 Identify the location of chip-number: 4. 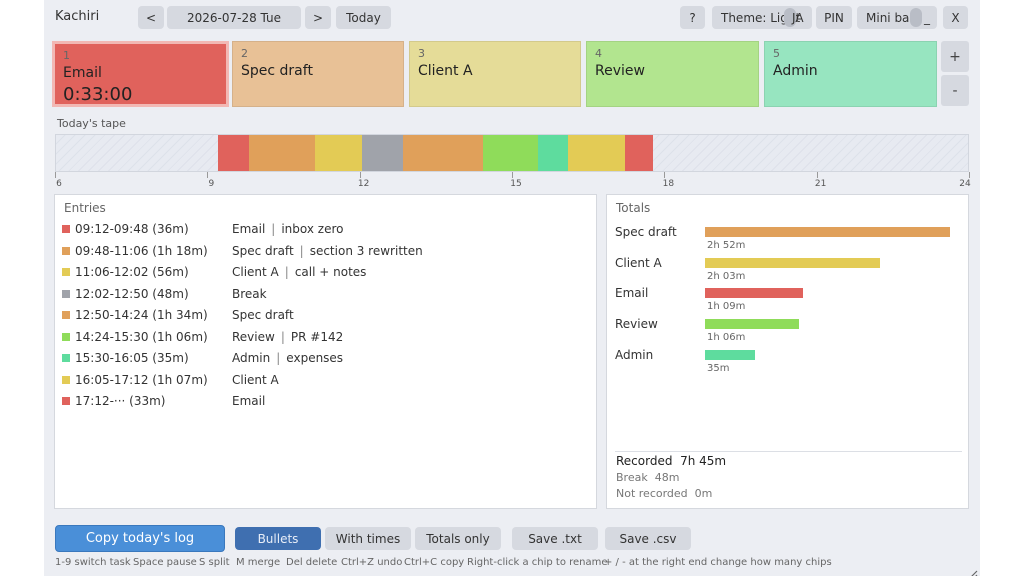
(598, 53).